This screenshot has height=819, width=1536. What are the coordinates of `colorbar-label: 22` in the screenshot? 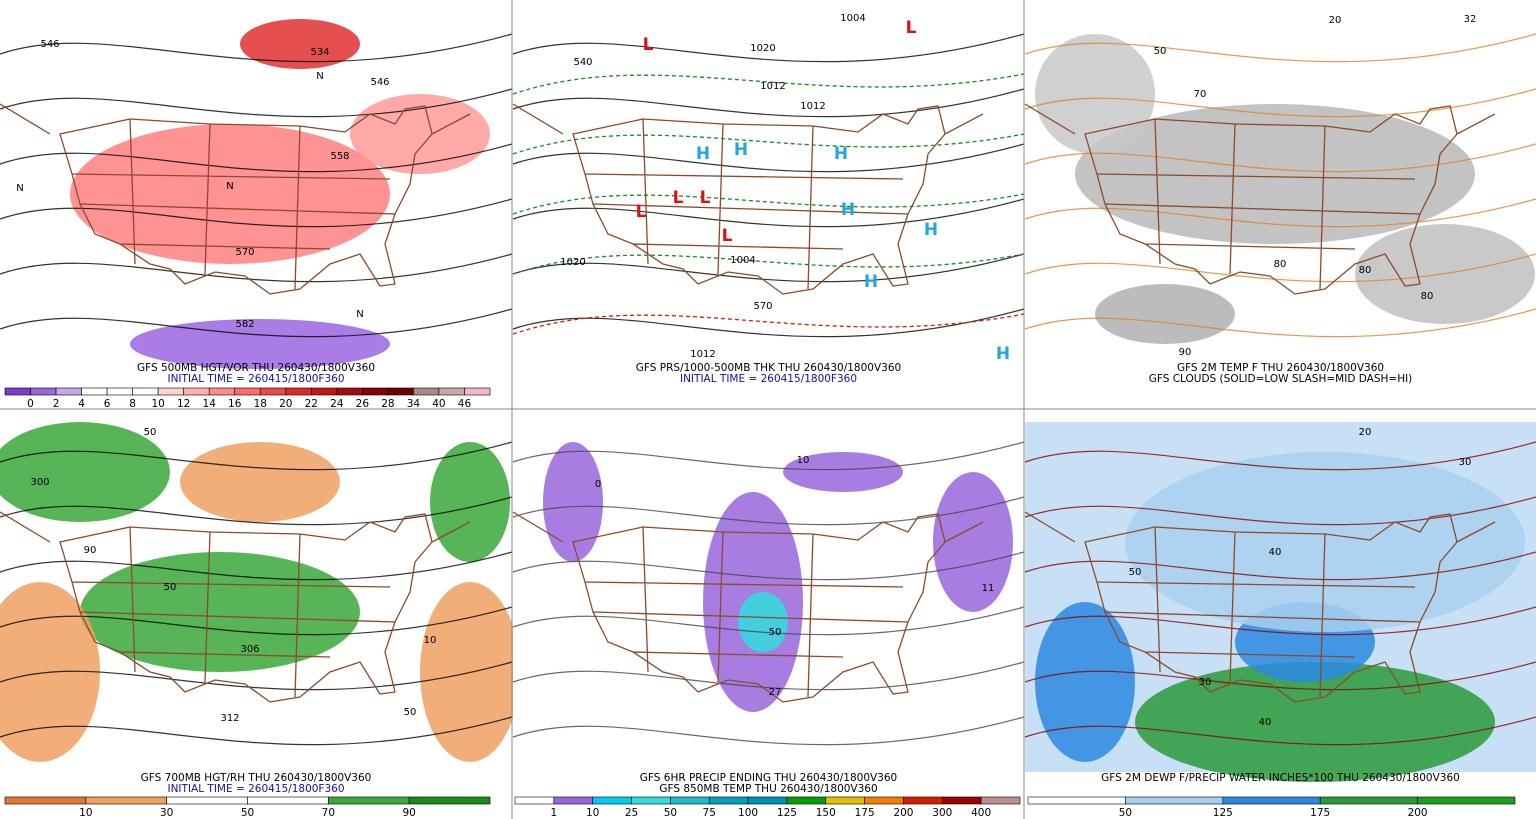 It's located at (311, 404).